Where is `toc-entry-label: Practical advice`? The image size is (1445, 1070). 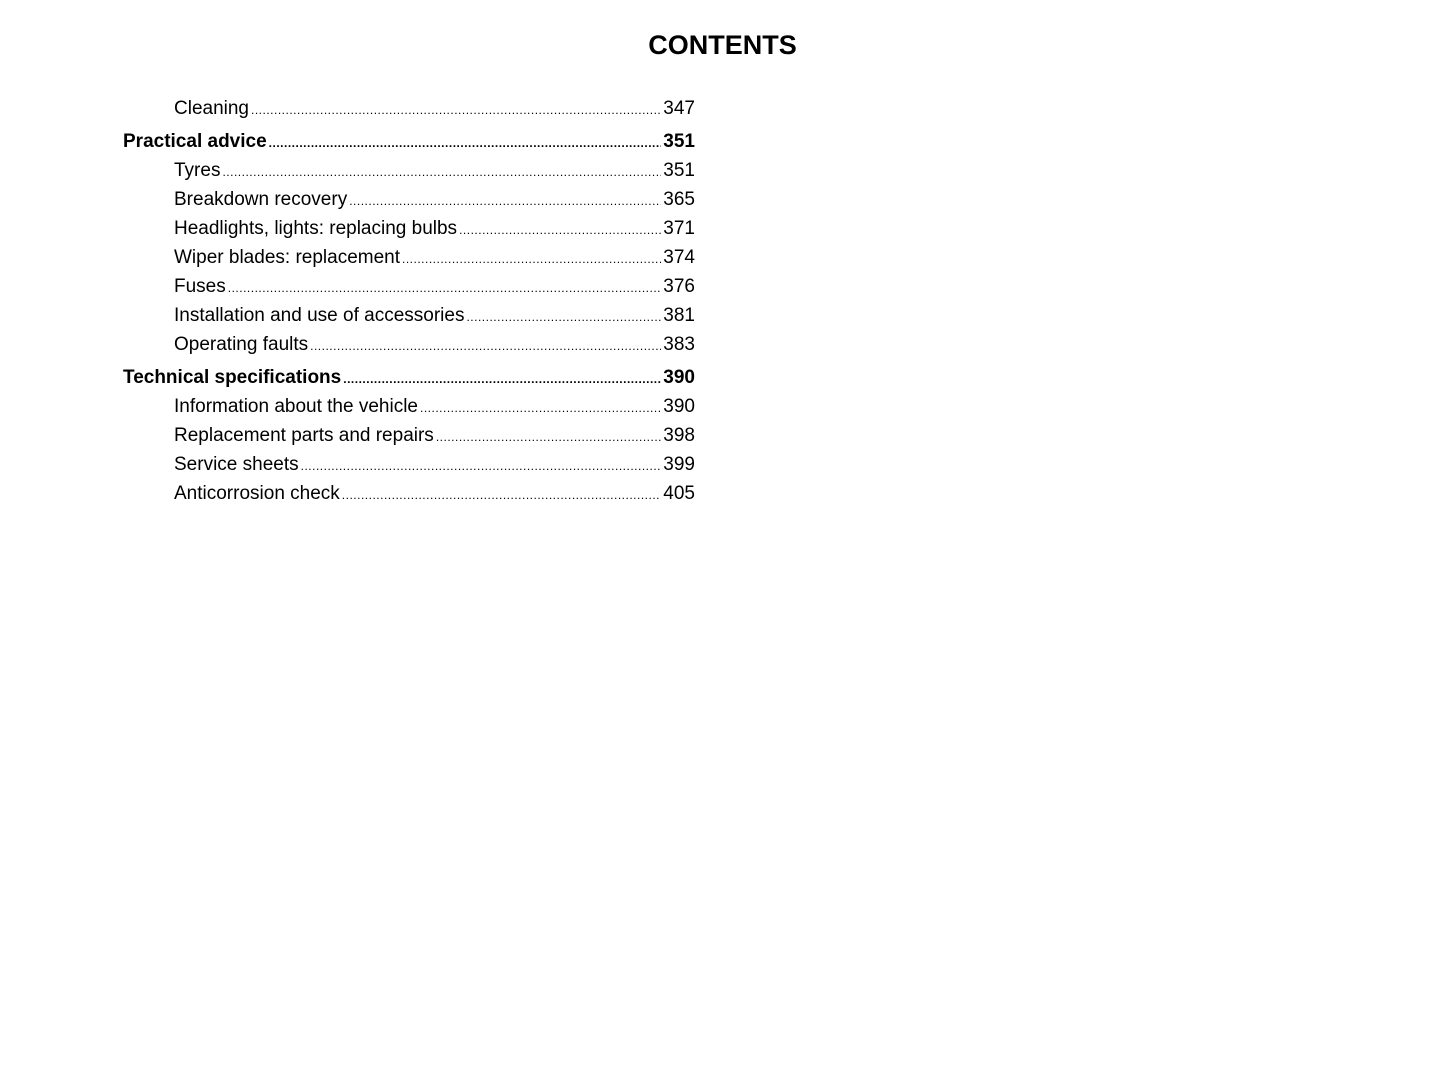
toc-entry-label: Practical advice is located at coordinates (195, 141).